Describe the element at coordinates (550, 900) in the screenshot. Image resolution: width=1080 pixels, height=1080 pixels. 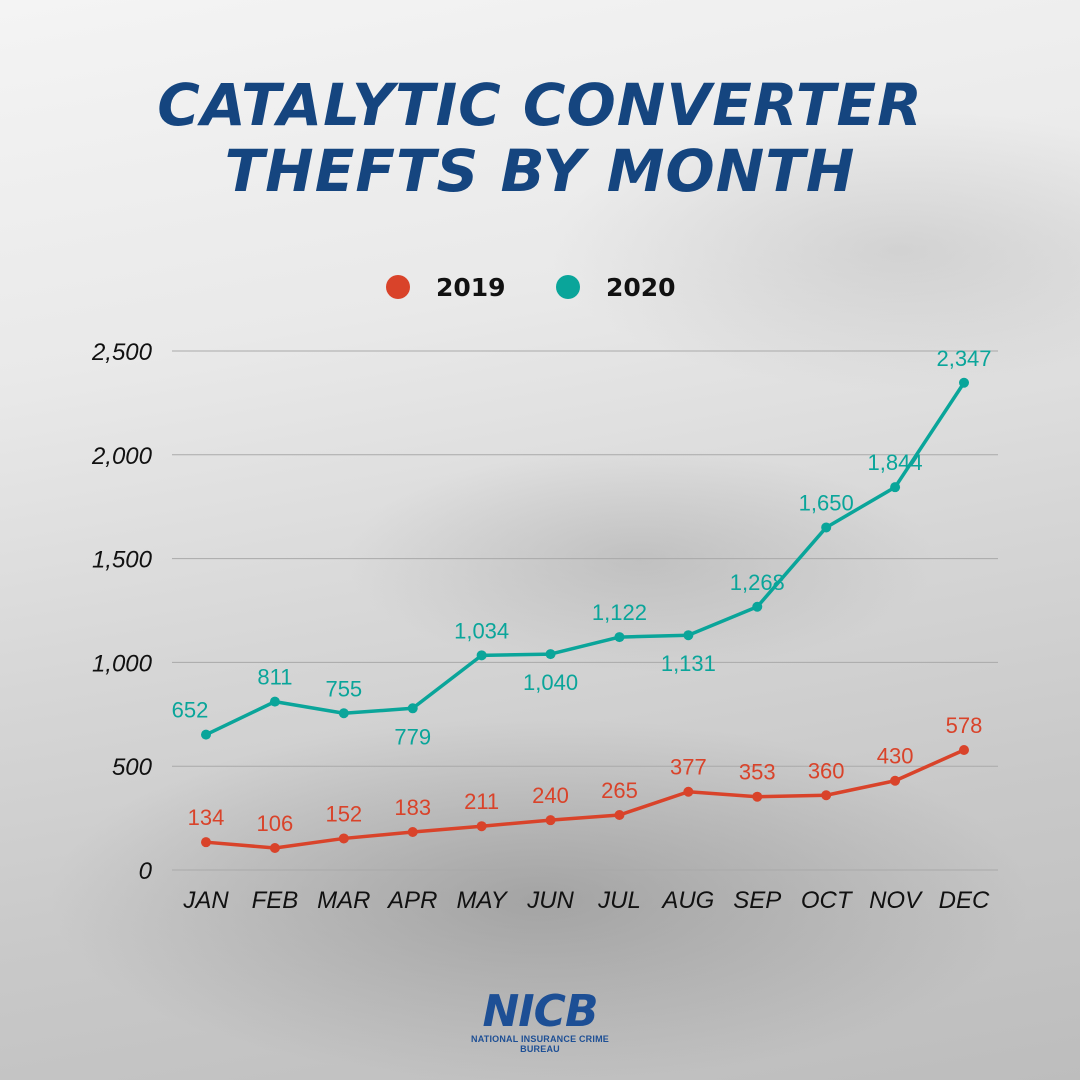
I see `x-tick-label: JUN` at that location.